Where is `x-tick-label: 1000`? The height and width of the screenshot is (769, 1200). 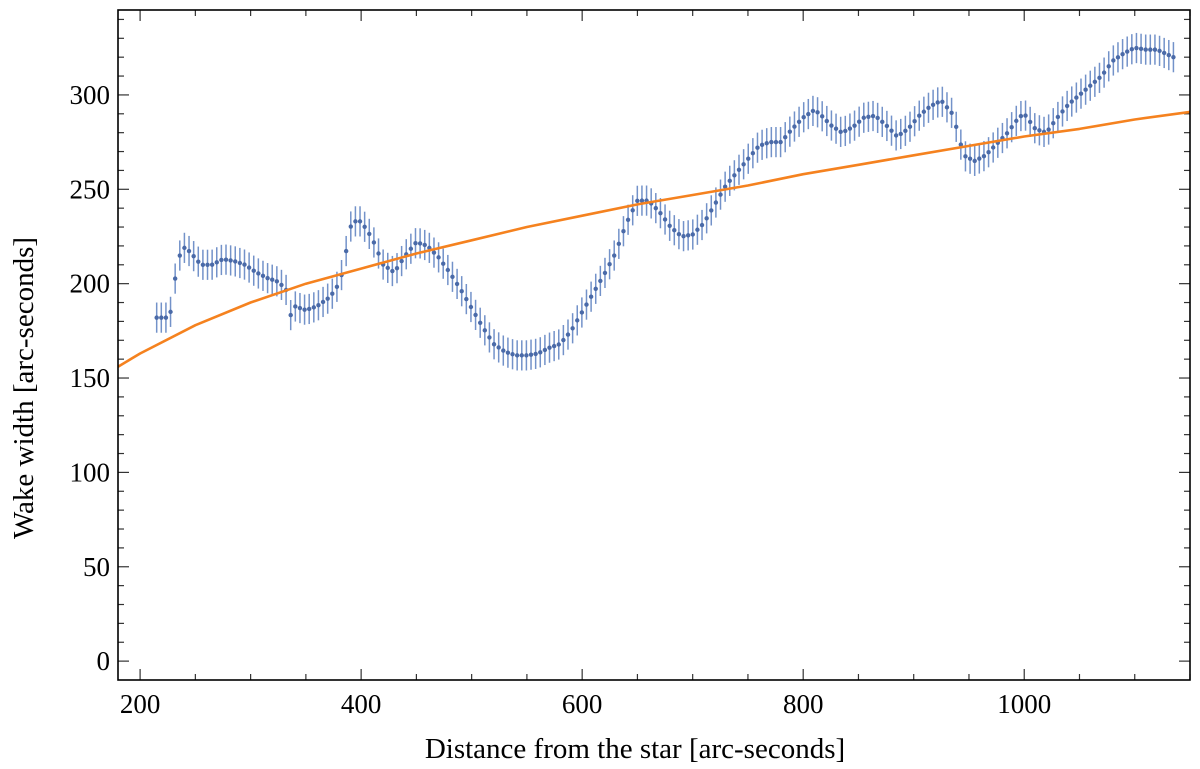 x-tick-label: 1000 is located at coordinates (1024, 704).